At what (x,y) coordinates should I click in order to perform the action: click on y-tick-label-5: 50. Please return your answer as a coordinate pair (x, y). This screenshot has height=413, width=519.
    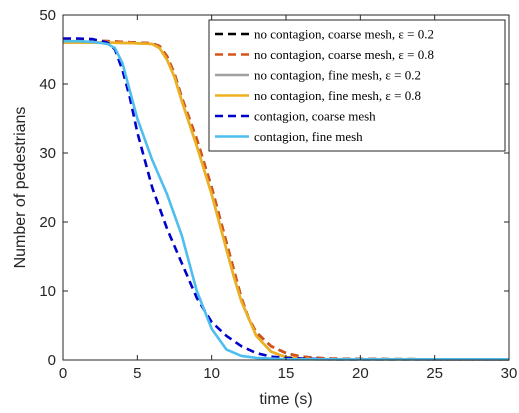
    Looking at the image, I should click on (47, 15).